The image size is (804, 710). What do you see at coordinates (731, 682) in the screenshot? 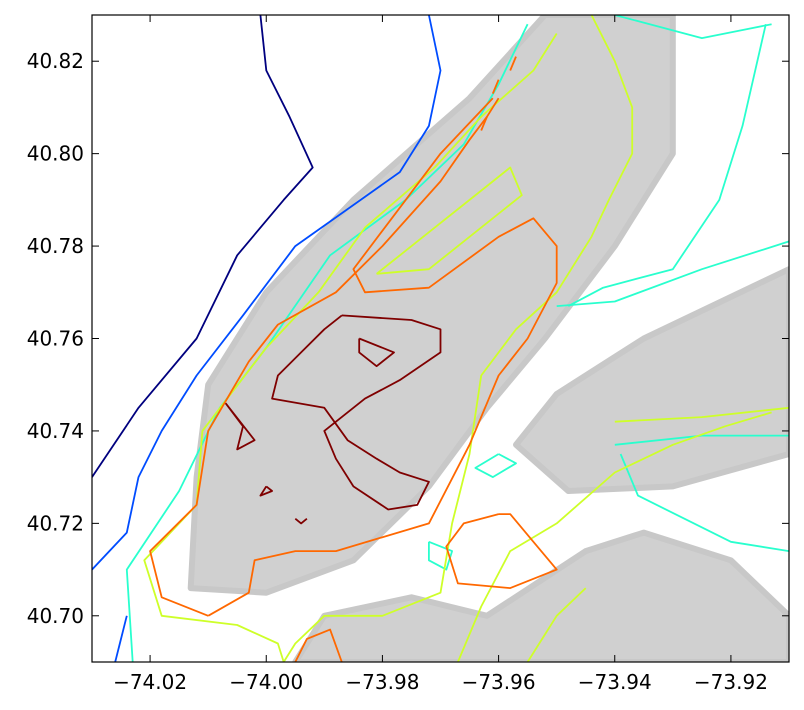
I see `x-tick-label: −73.92` at bounding box center [731, 682].